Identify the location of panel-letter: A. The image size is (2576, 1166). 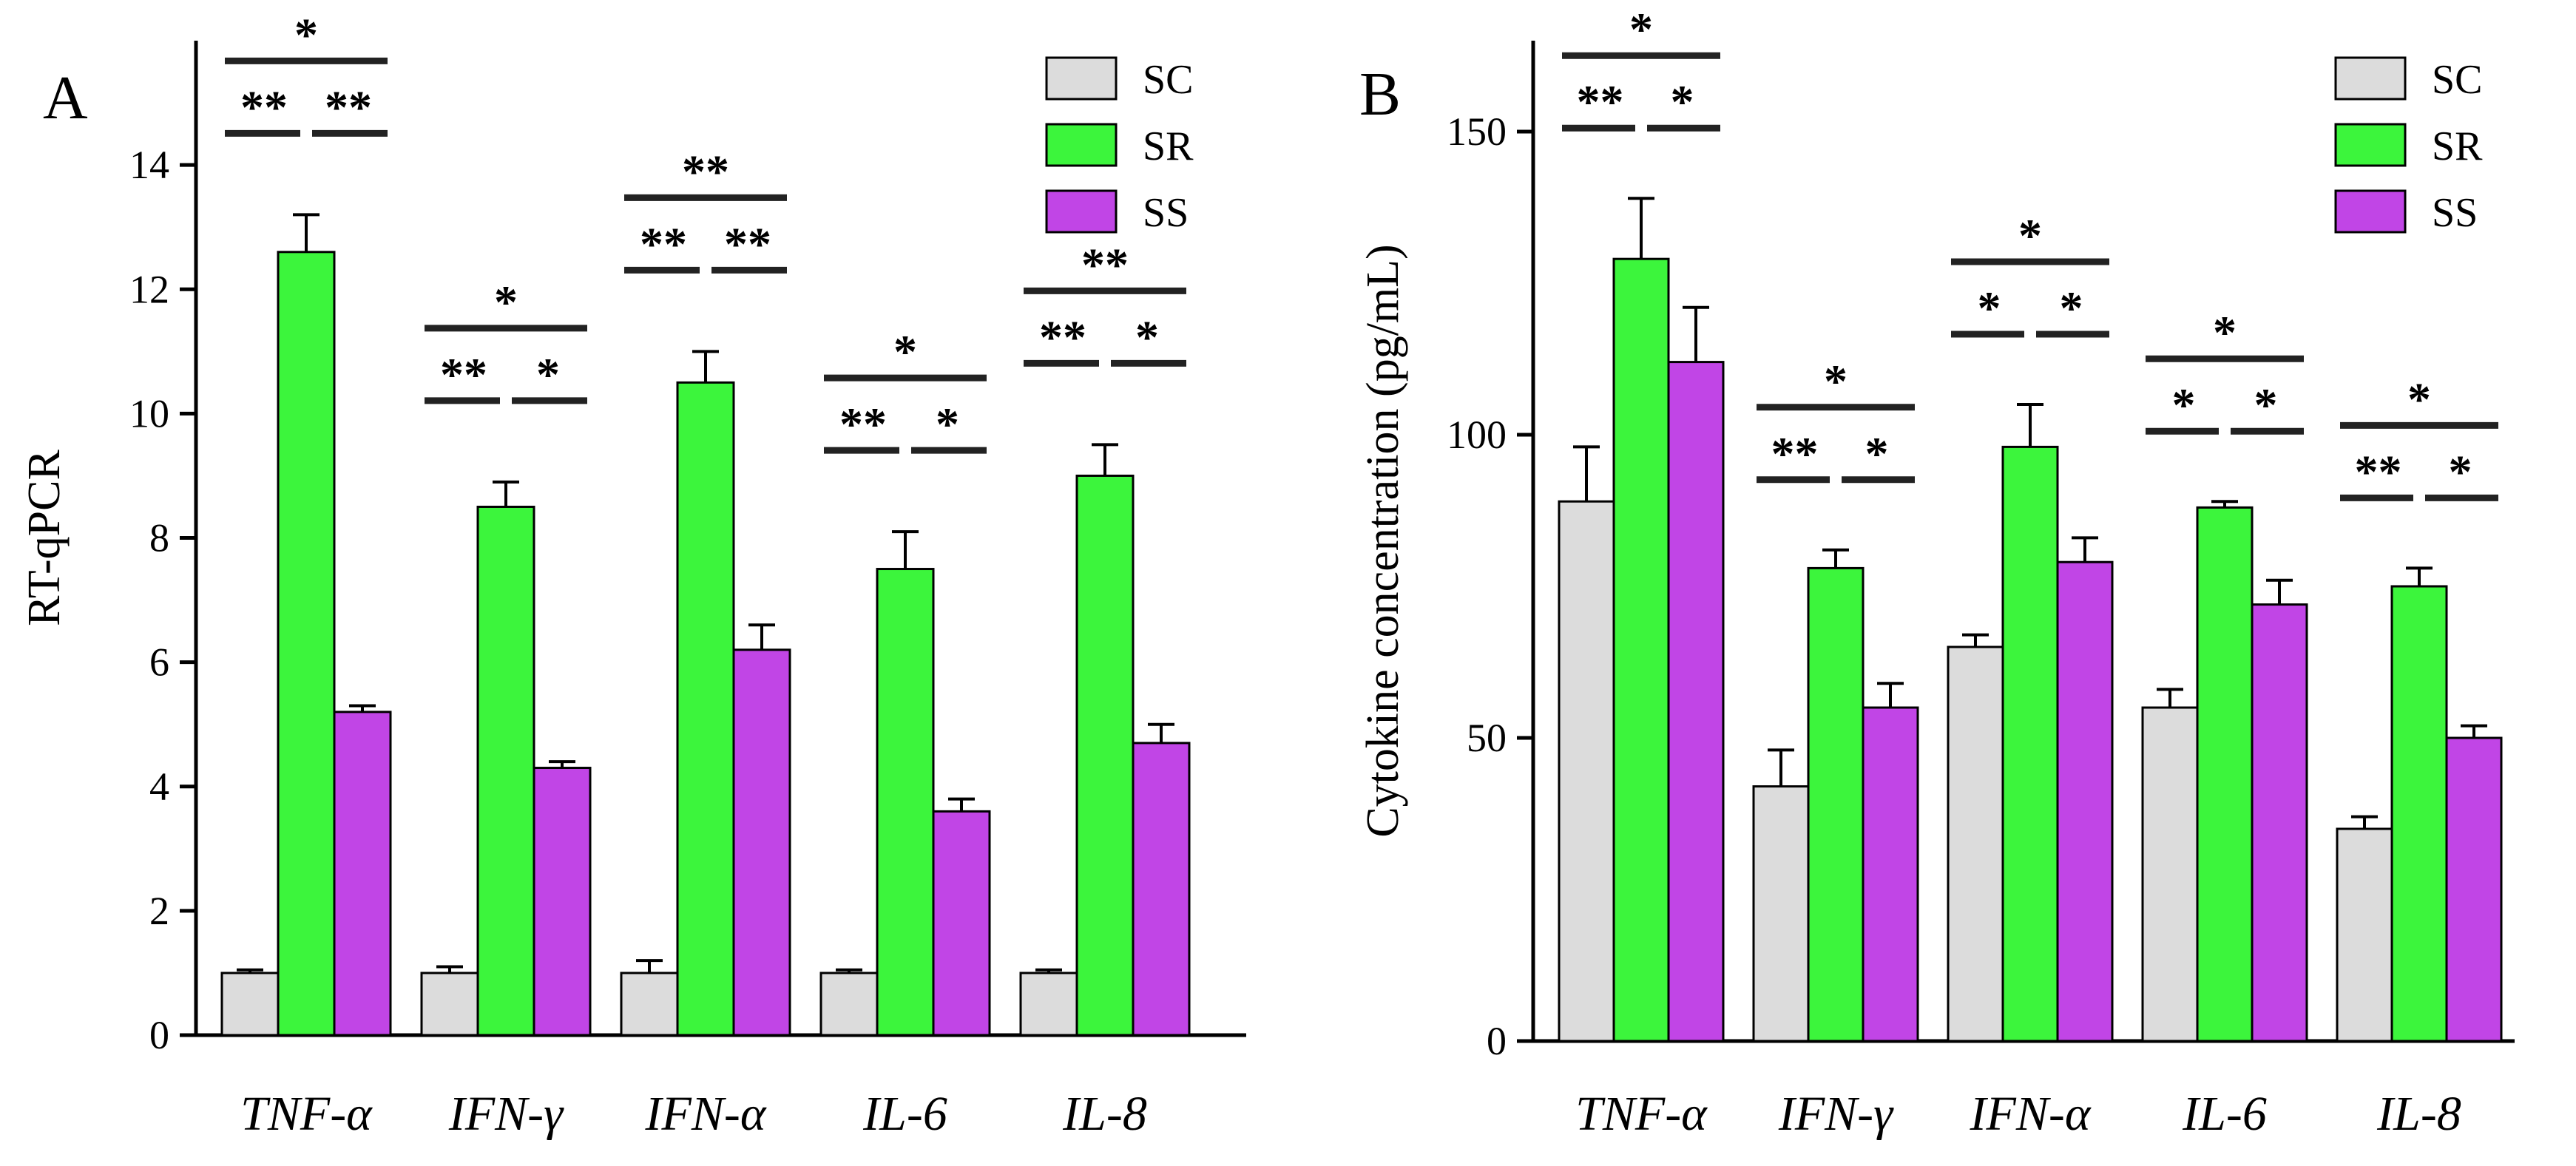
(65, 98).